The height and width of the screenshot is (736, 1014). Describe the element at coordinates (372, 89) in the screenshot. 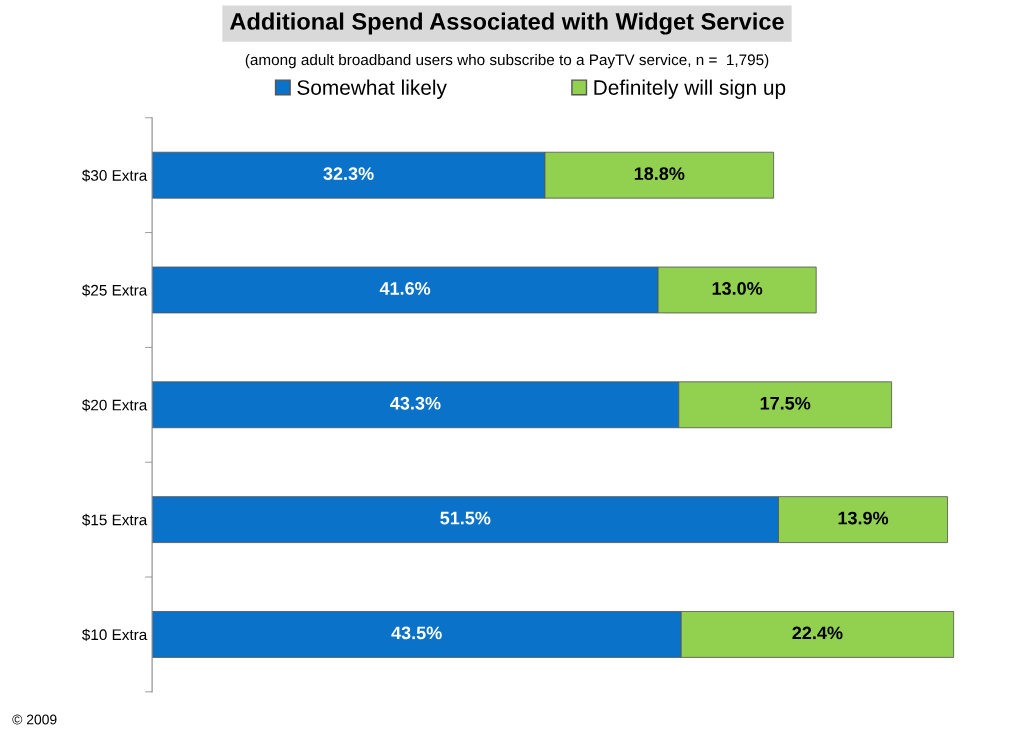

I see `legend-label: Somewhat likely` at that location.